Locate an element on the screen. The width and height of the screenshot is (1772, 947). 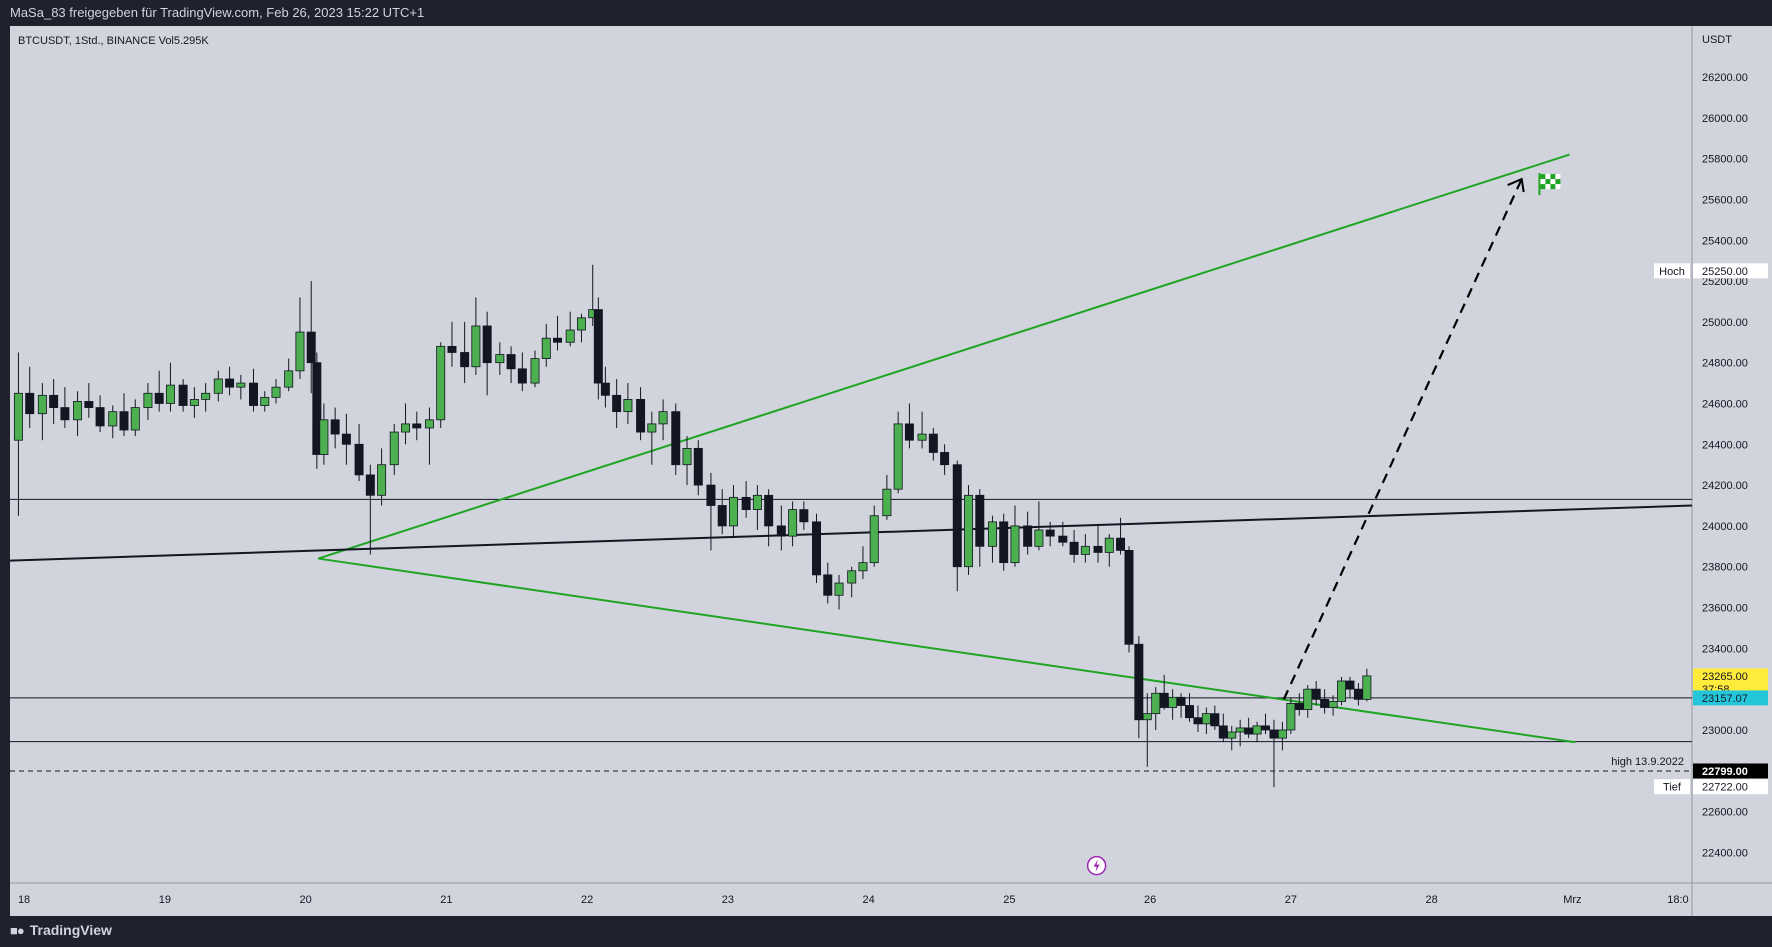
black-trend-line is located at coordinates (851, 533).